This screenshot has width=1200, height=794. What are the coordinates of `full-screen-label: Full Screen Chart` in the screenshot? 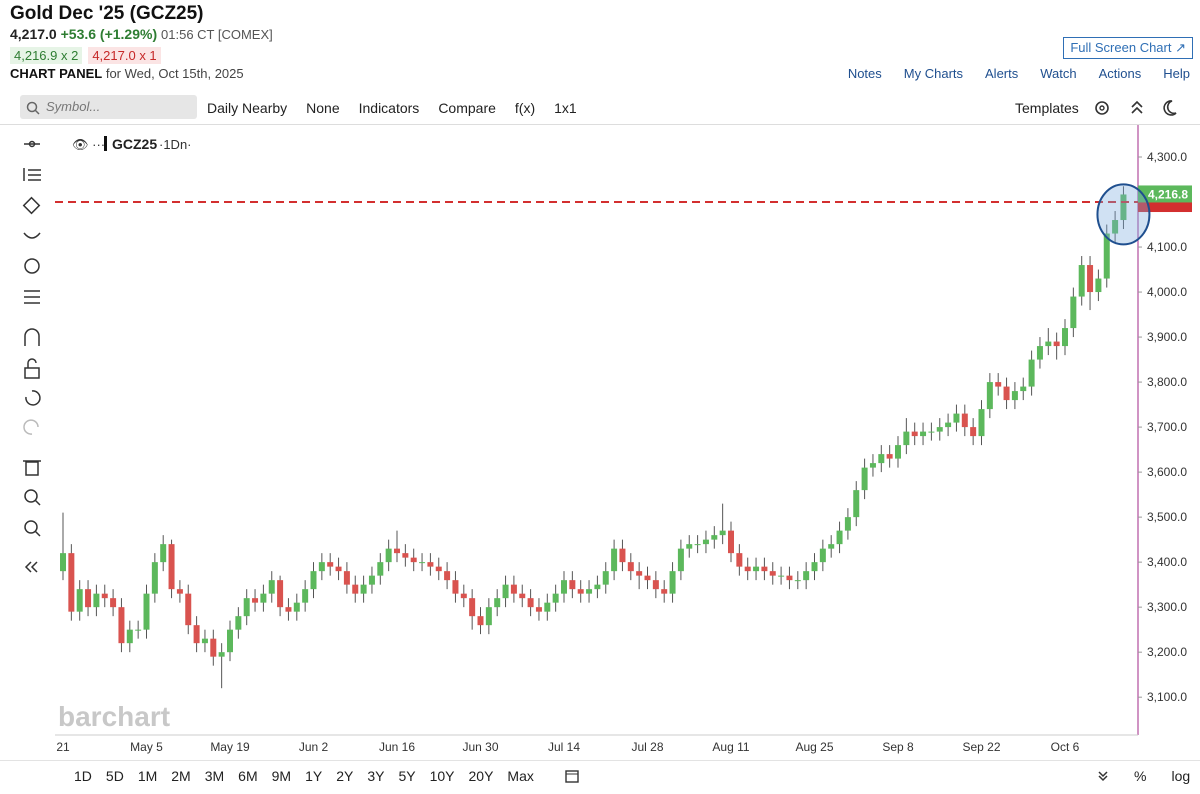 It's located at (1121, 47).